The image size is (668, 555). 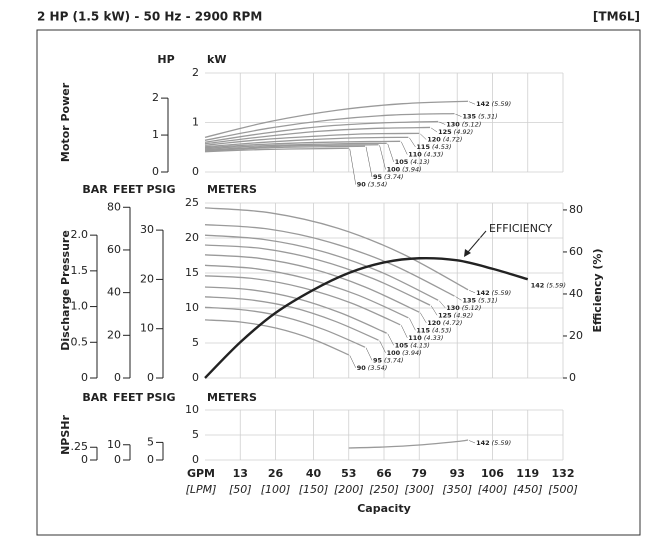 What do you see at coordinates (576, 335) in the screenshot?
I see `y2-tick-label: 20` at bounding box center [576, 335].